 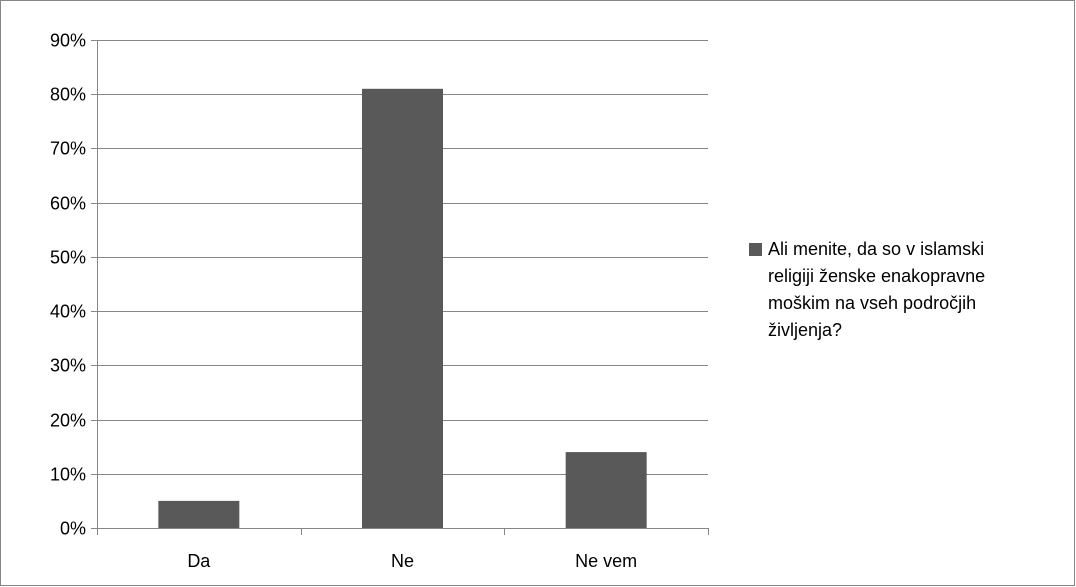 What do you see at coordinates (402, 561) in the screenshot?
I see `x-tick-label: Ne` at bounding box center [402, 561].